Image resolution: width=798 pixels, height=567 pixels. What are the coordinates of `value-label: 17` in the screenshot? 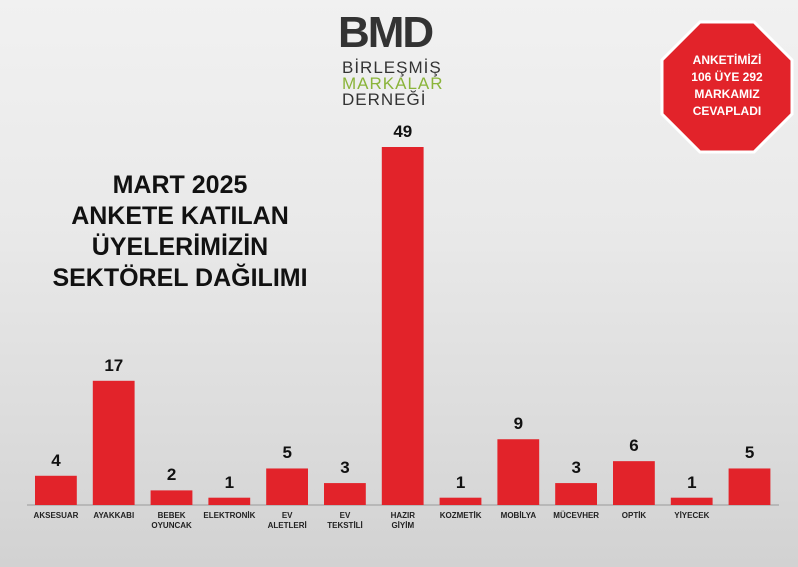 It's located at (114, 365).